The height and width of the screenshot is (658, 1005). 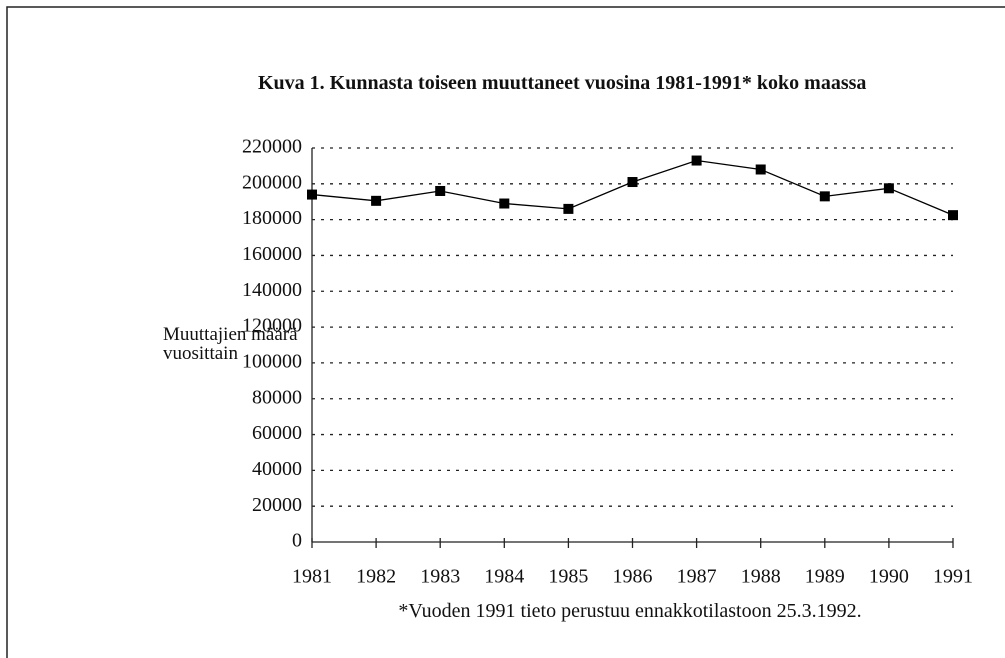 What do you see at coordinates (376, 577) in the screenshot?
I see `x-tick-label: 1982` at bounding box center [376, 577].